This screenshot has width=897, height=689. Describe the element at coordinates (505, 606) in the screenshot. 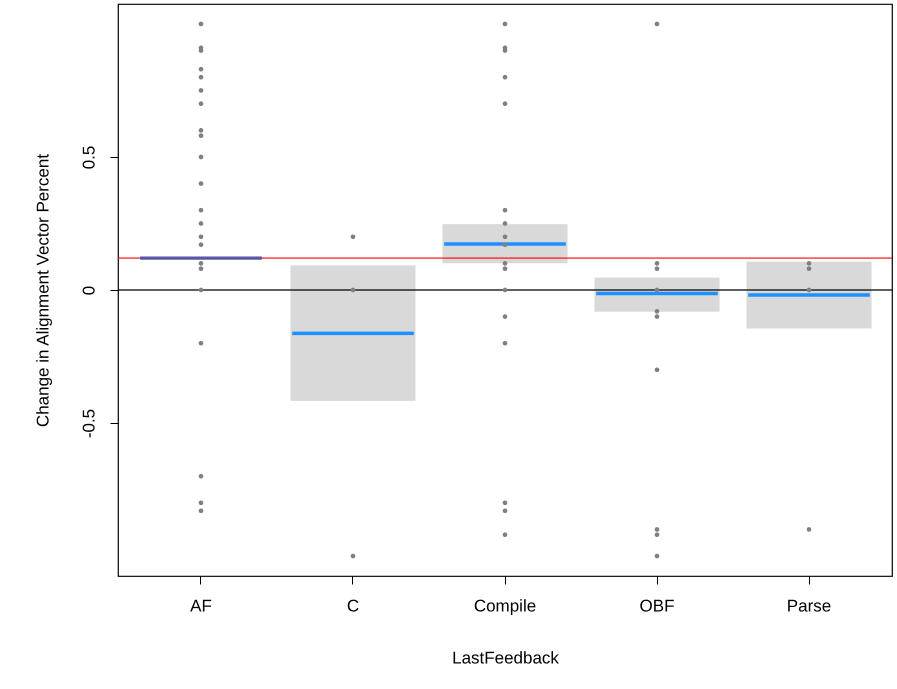

I see `x-tick-label: Compile` at that location.